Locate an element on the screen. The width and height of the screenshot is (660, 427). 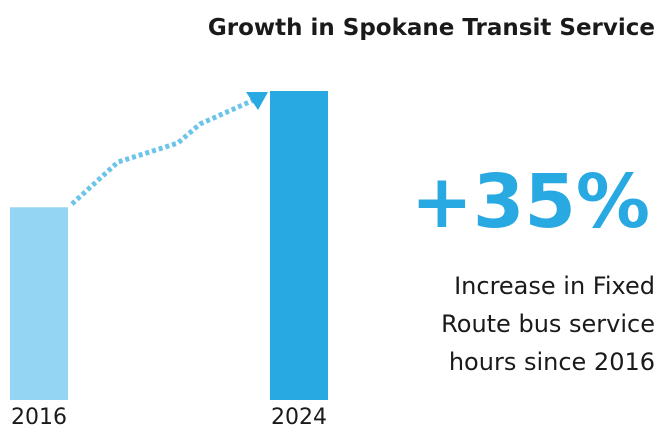
chart-title: Growth in Spokane Transit Service is located at coordinates (431, 28).